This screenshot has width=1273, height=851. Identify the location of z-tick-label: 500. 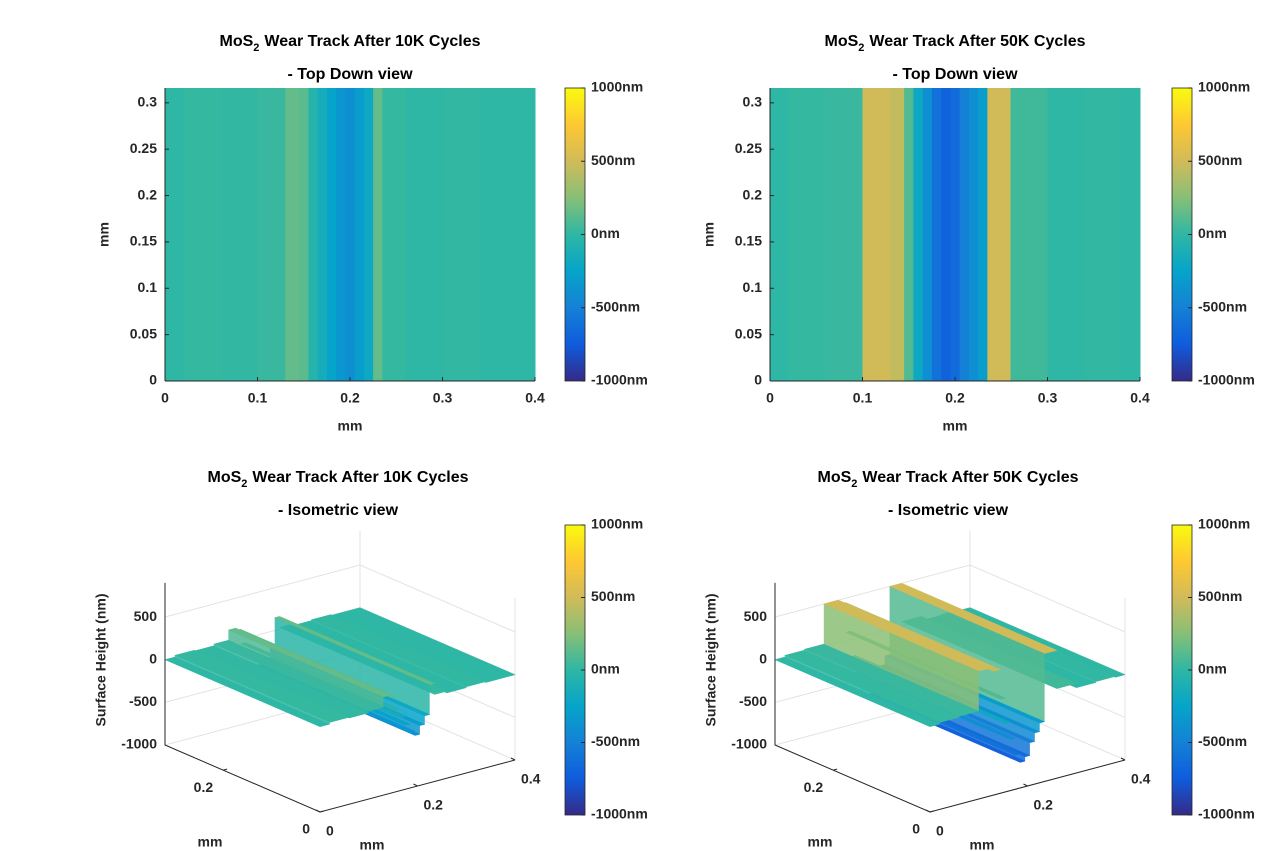
(146, 616).